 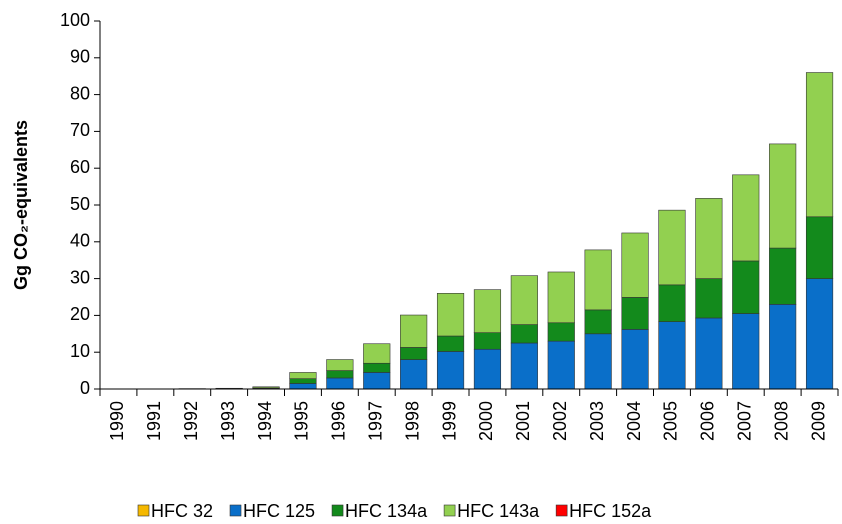 What do you see at coordinates (449, 421) in the screenshot?
I see `x-tick-label: 1999` at bounding box center [449, 421].